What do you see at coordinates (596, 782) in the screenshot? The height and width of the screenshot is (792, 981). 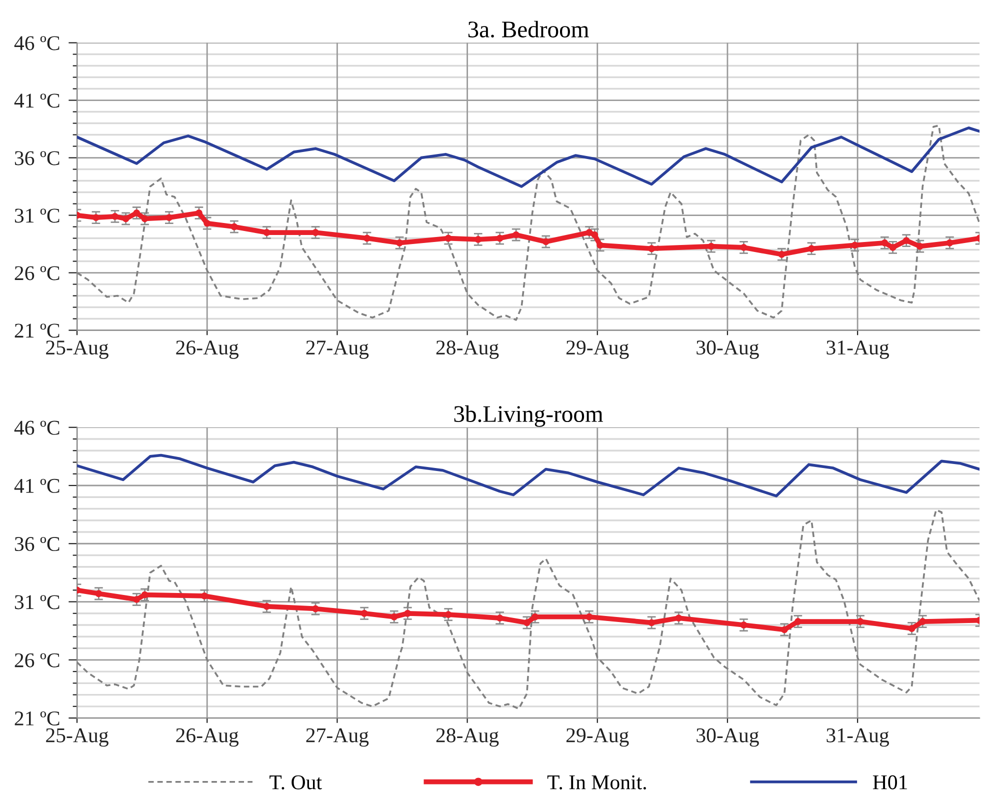 I see `legend-label: T. In Monit.` at bounding box center [596, 782].